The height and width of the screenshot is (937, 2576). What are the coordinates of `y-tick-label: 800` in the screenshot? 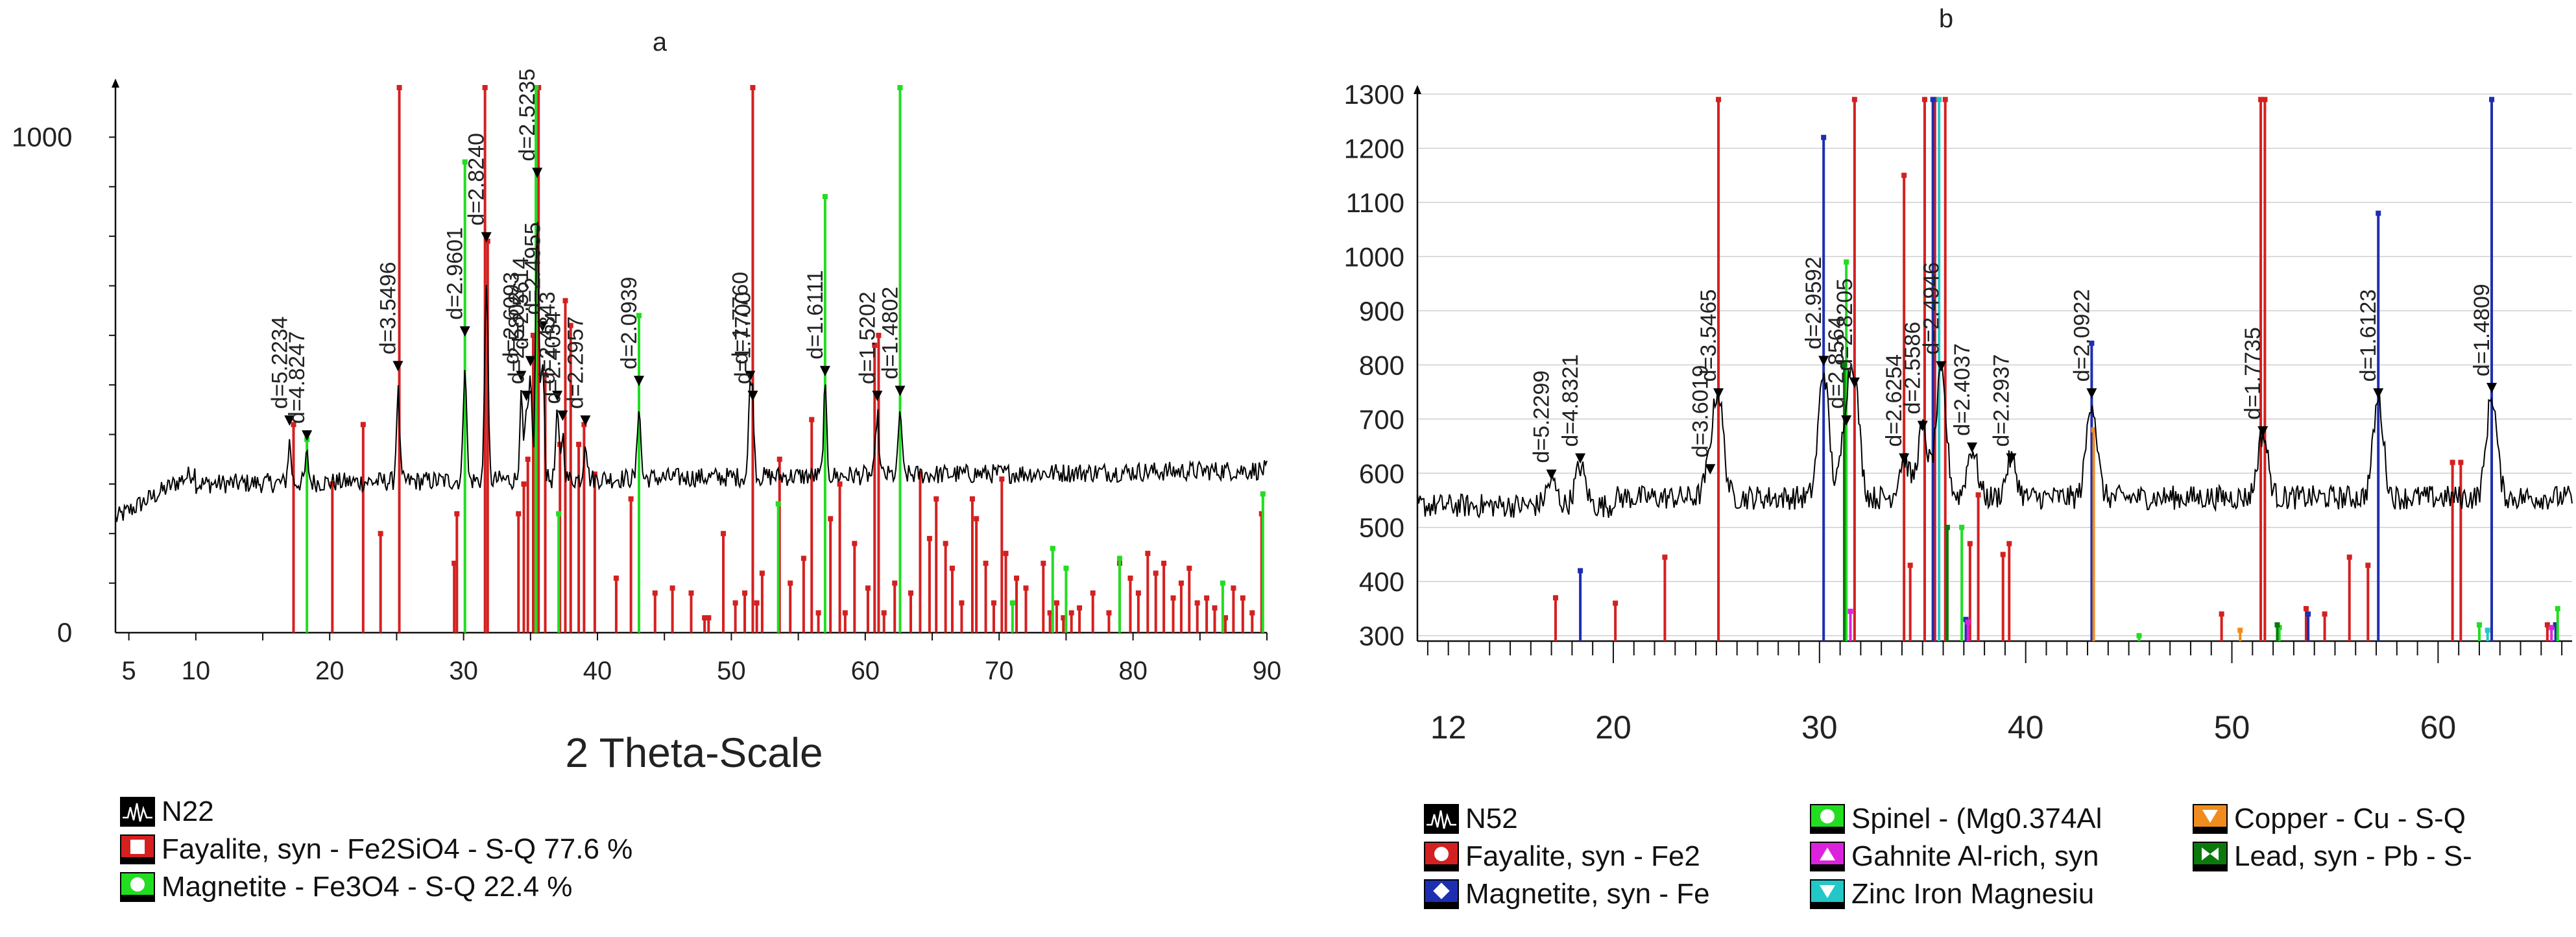 It's located at (1381, 365).